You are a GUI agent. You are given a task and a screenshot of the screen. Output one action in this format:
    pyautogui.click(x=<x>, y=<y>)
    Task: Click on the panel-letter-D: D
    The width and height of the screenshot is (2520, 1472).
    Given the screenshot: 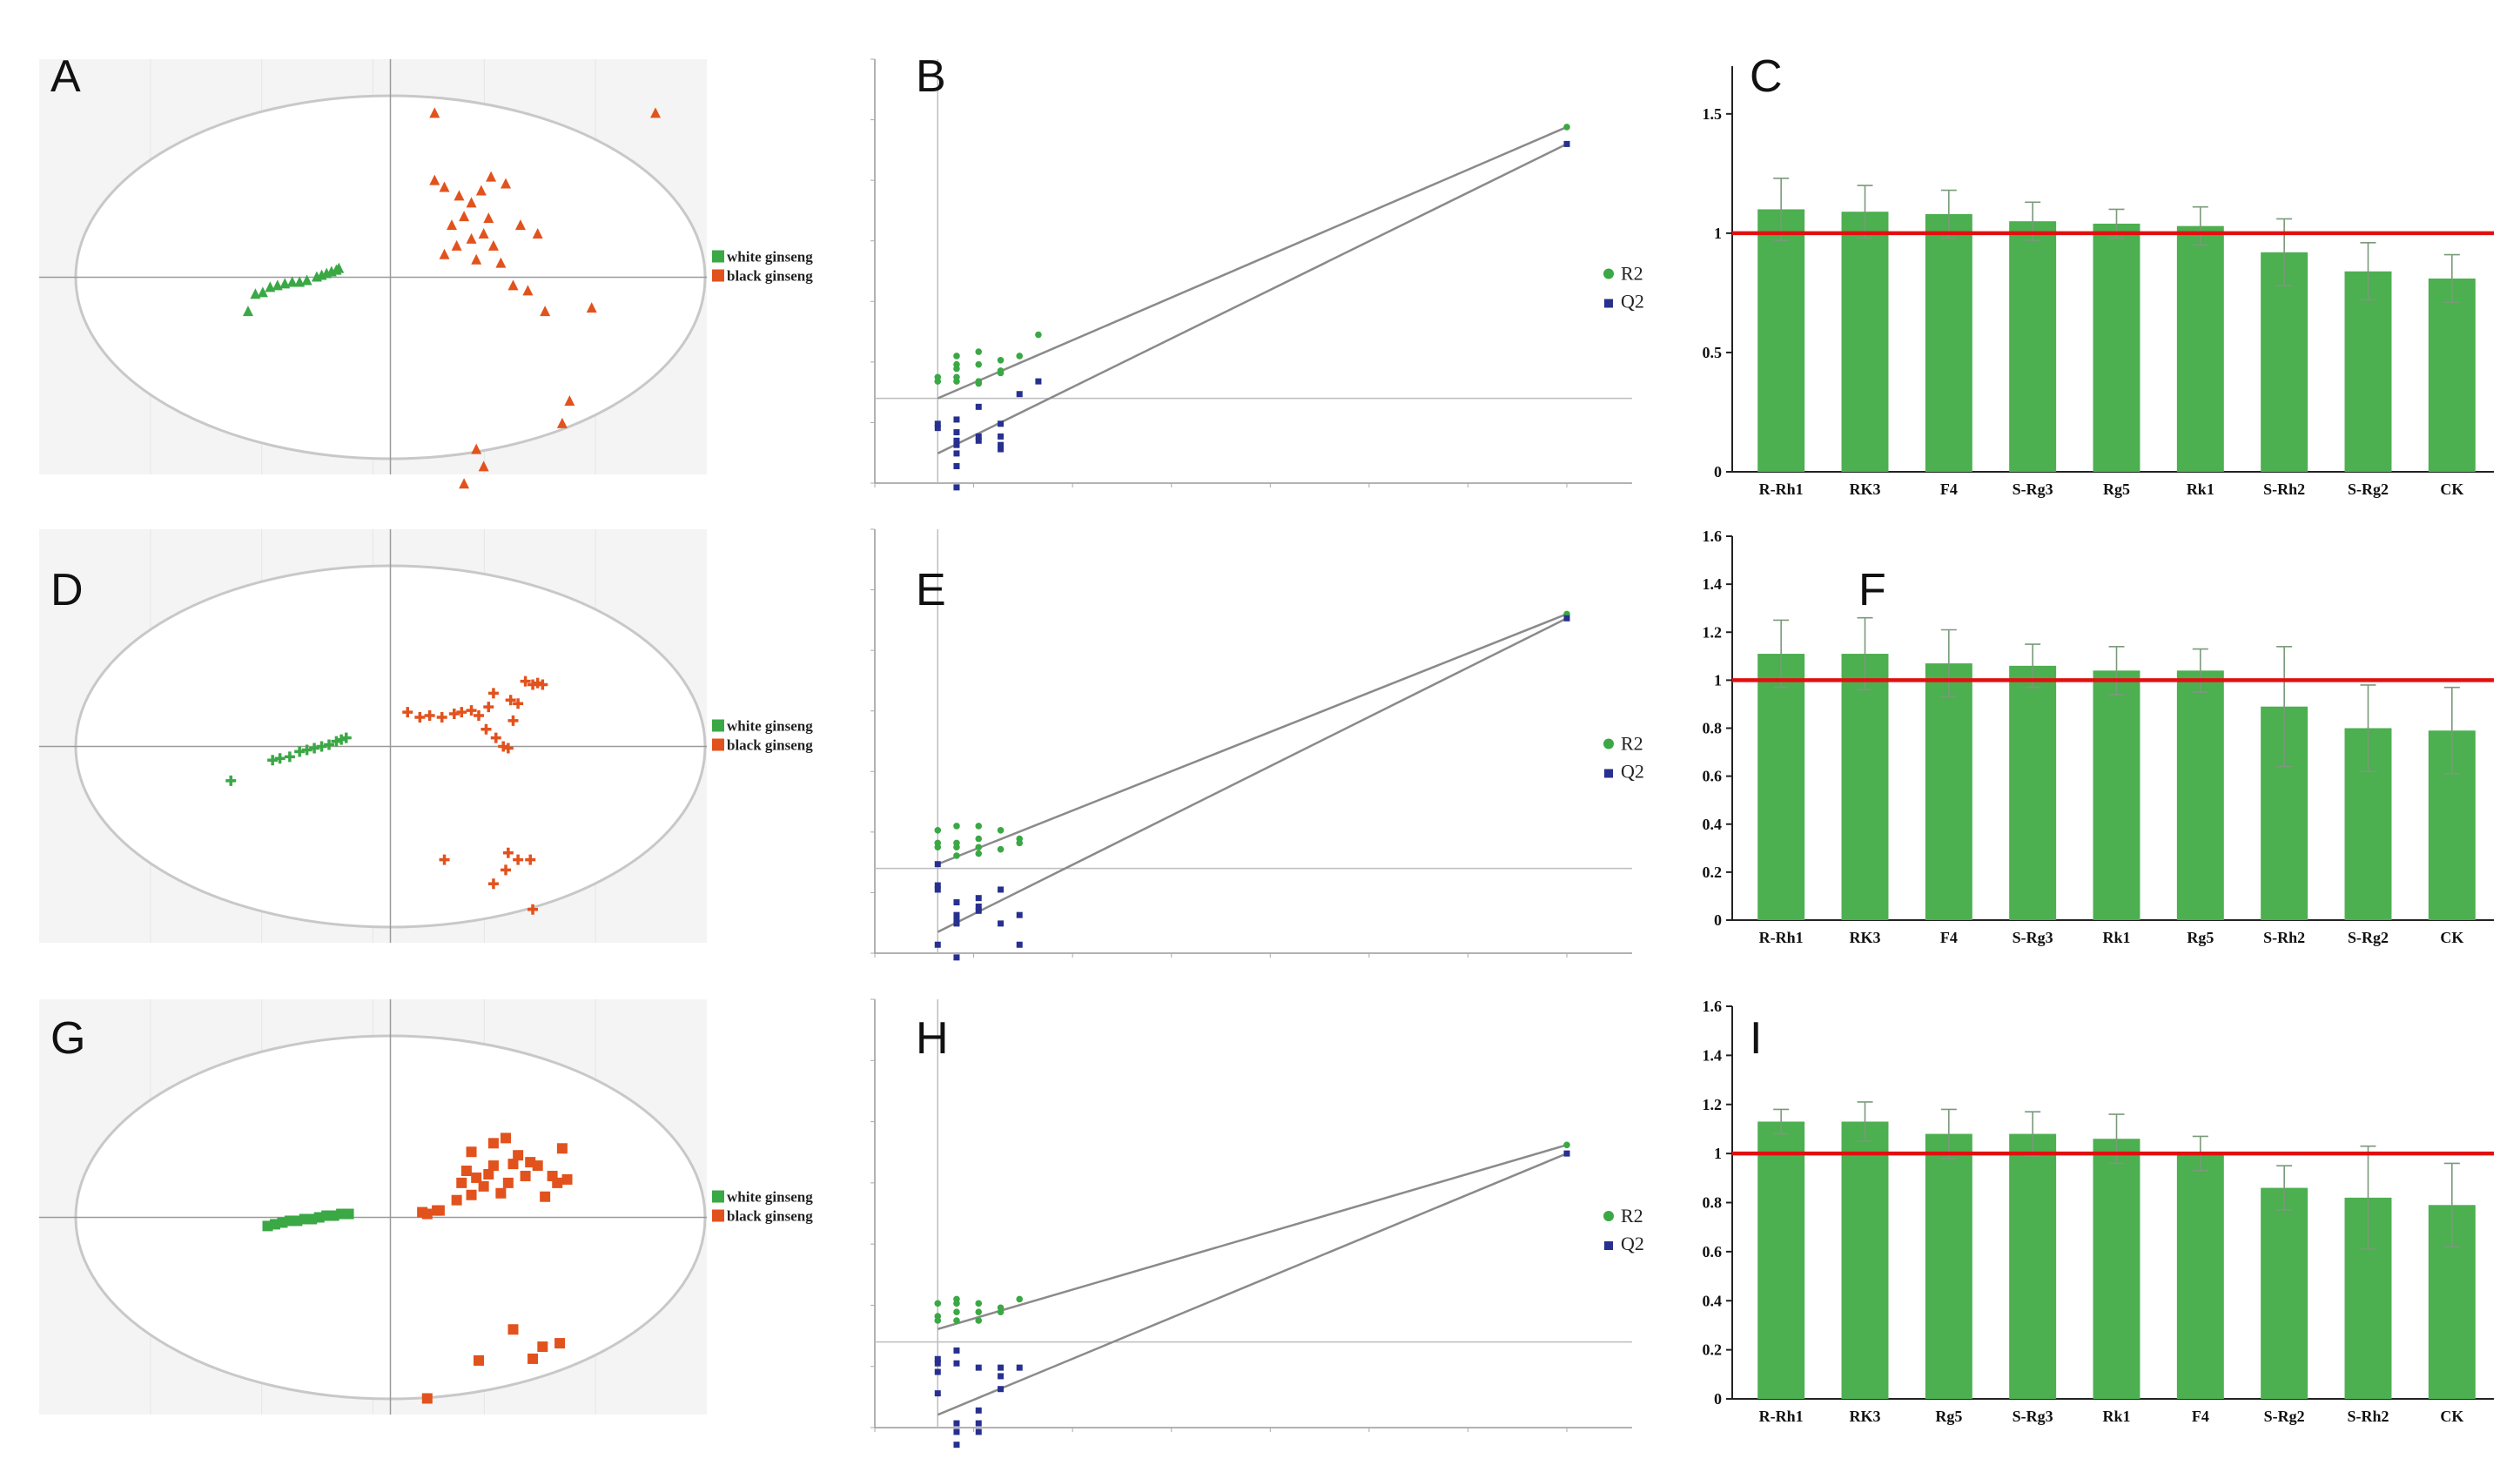 What is the action you would take?
    pyautogui.click(x=67, y=590)
    